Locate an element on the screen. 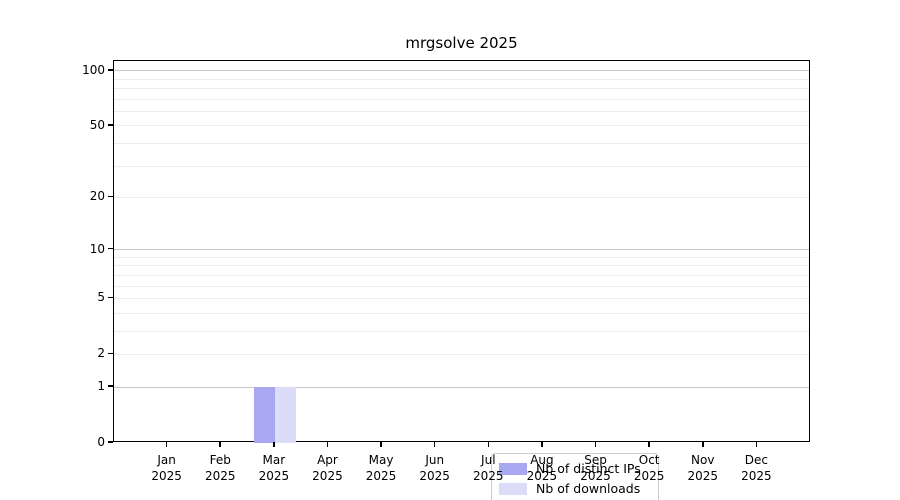 This screenshot has width=900, height=500. x-tick-mark-oct is located at coordinates (649, 444).